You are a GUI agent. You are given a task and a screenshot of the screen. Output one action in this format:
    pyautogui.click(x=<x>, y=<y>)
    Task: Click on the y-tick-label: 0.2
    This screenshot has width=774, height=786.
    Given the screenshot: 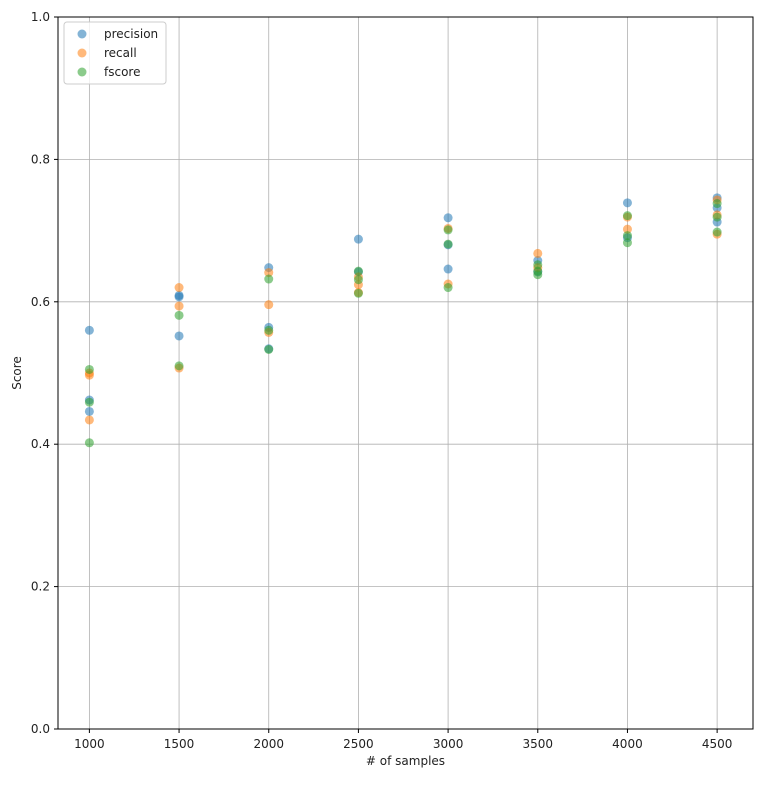 What is the action you would take?
    pyautogui.click(x=40, y=587)
    